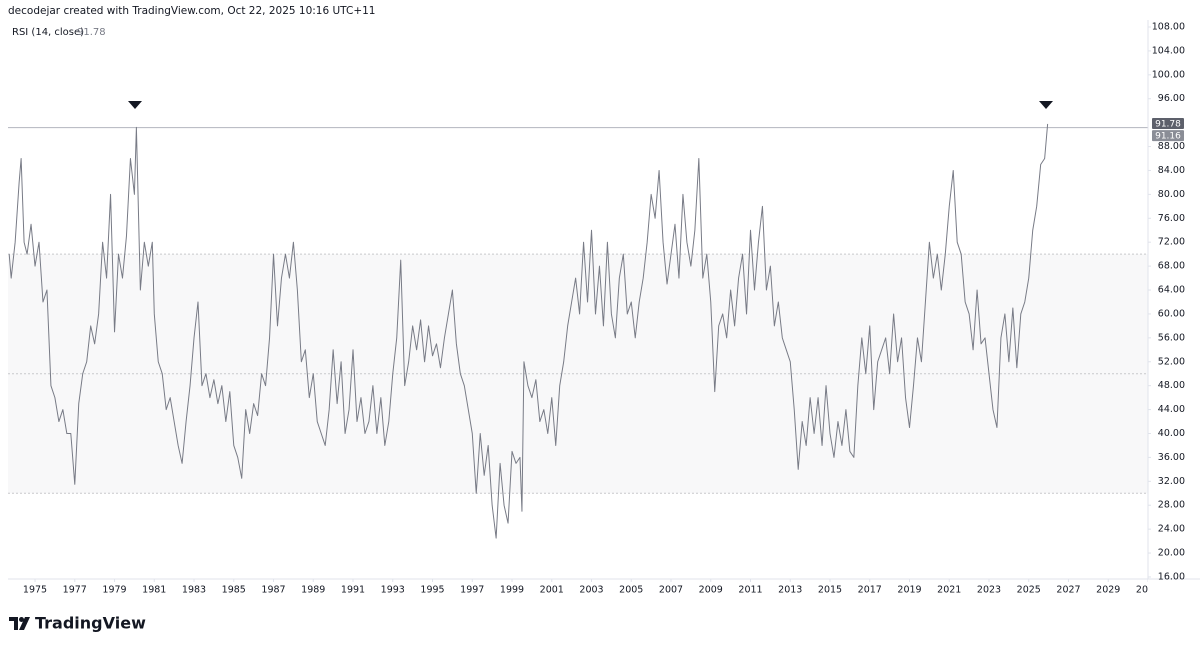 The height and width of the screenshot is (647, 1200). What do you see at coordinates (75, 590) in the screenshot?
I see `x-tick-label: 1977` at bounding box center [75, 590].